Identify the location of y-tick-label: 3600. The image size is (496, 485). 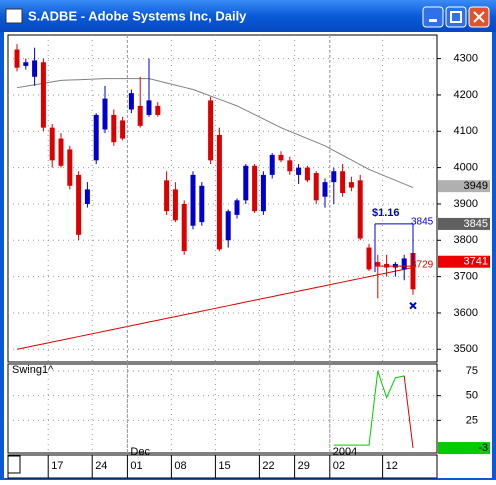
(466, 313).